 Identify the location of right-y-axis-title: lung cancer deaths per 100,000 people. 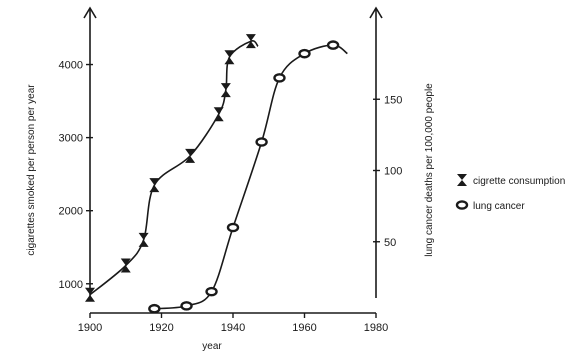
(429, 170).